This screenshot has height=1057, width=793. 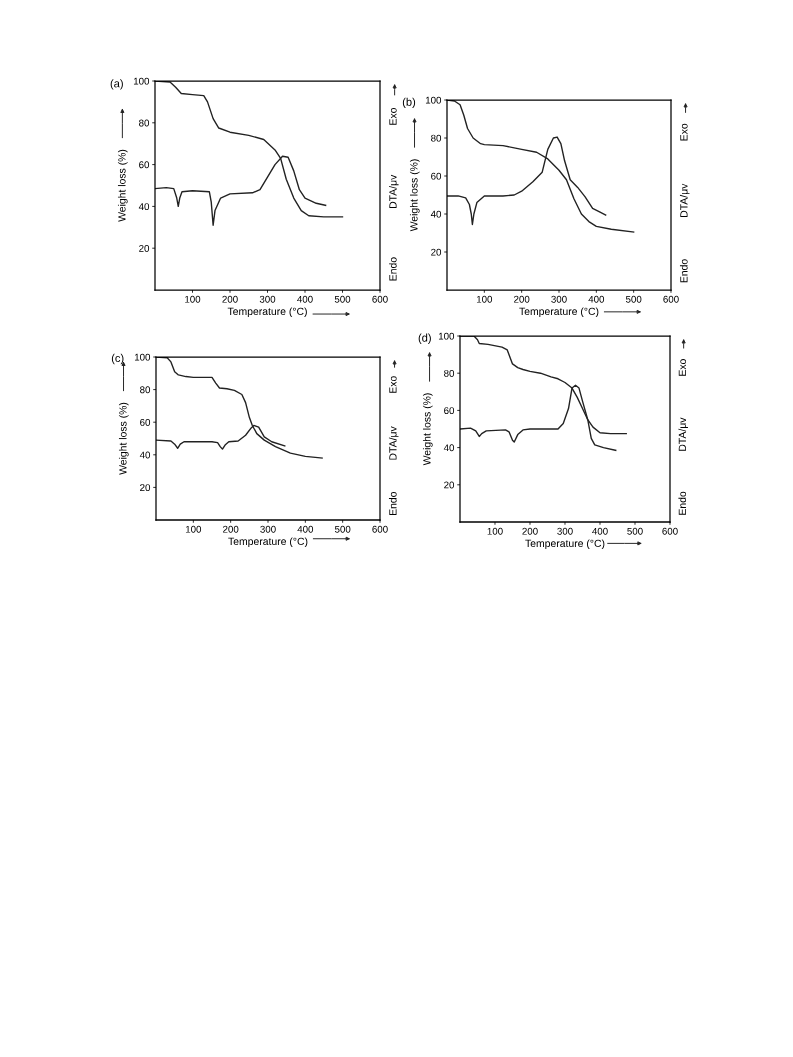 What do you see at coordinates (117, 359) in the screenshot?
I see `chart-title: (c)` at bounding box center [117, 359].